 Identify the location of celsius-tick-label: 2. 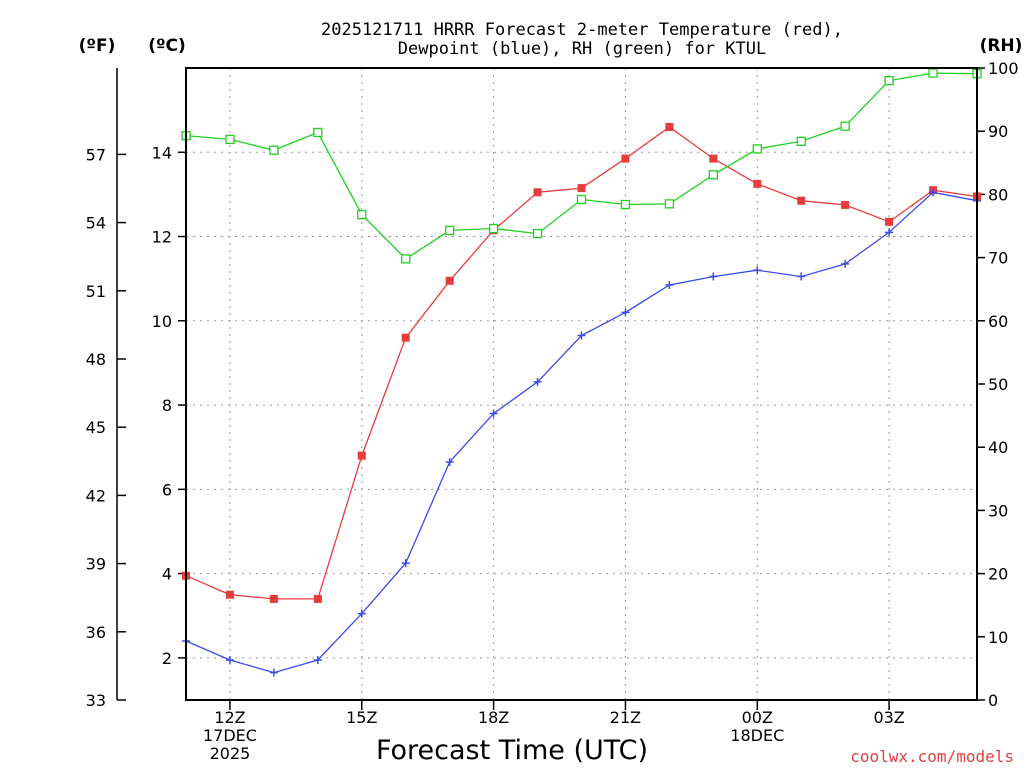
(167, 658).